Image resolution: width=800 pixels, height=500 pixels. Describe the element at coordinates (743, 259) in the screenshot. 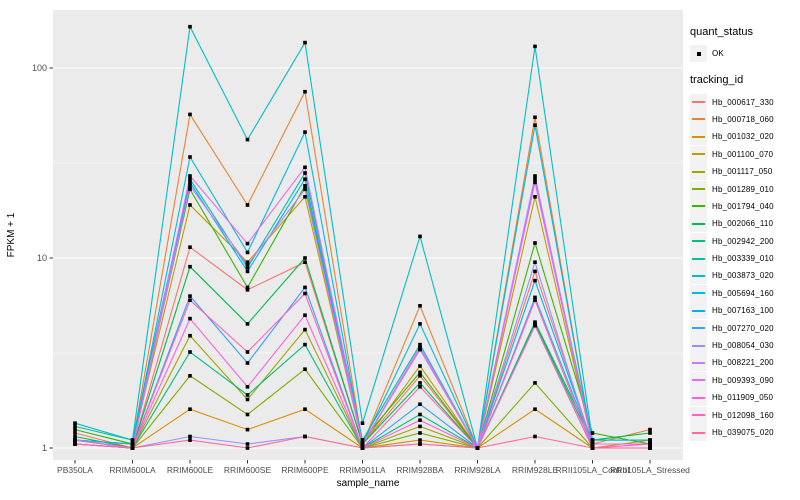

I see `legend-item-label: Hb_003339_010` at that location.